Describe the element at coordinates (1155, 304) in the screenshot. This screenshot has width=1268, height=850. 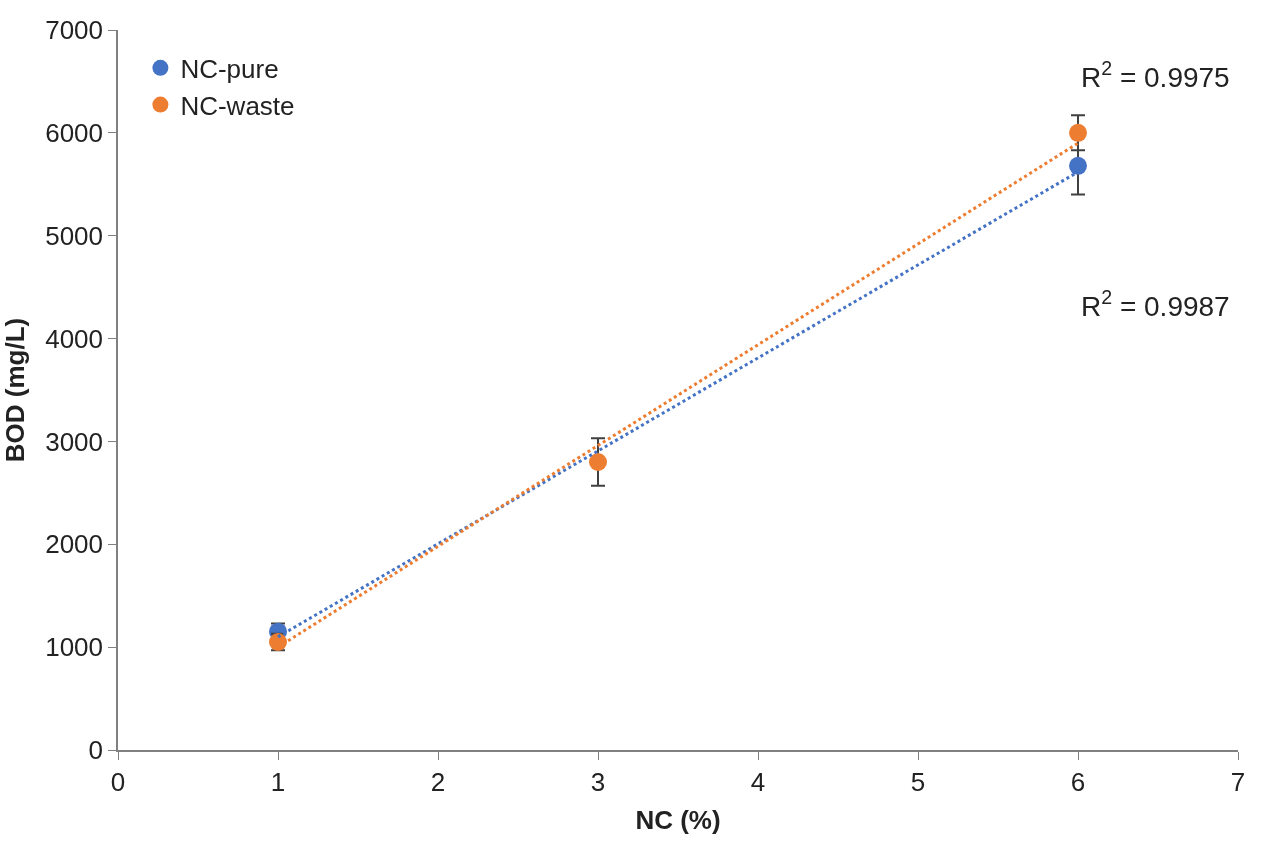
I see `annotation: R$^{2}$ = 0.9987` at that location.